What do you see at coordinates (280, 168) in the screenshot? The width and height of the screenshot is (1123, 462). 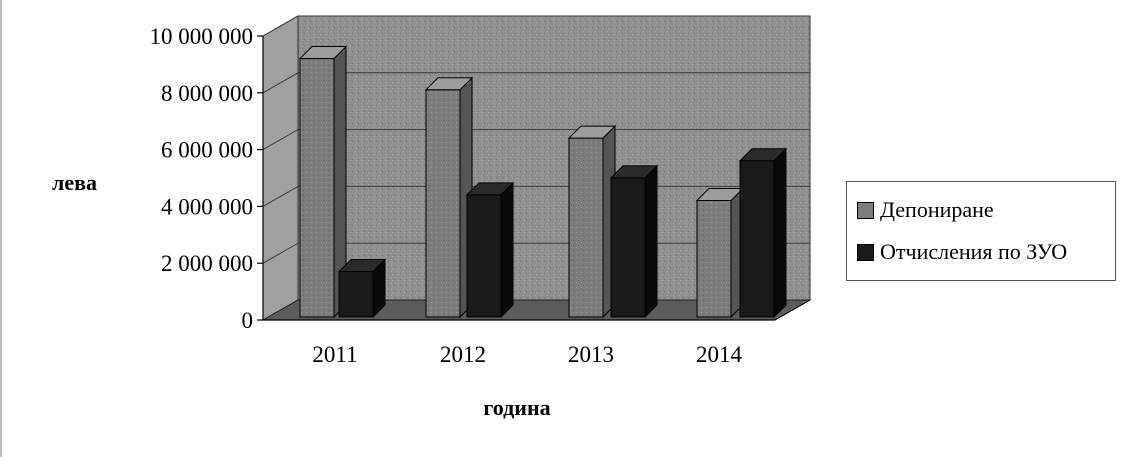 I see `side-wall` at bounding box center [280, 168].